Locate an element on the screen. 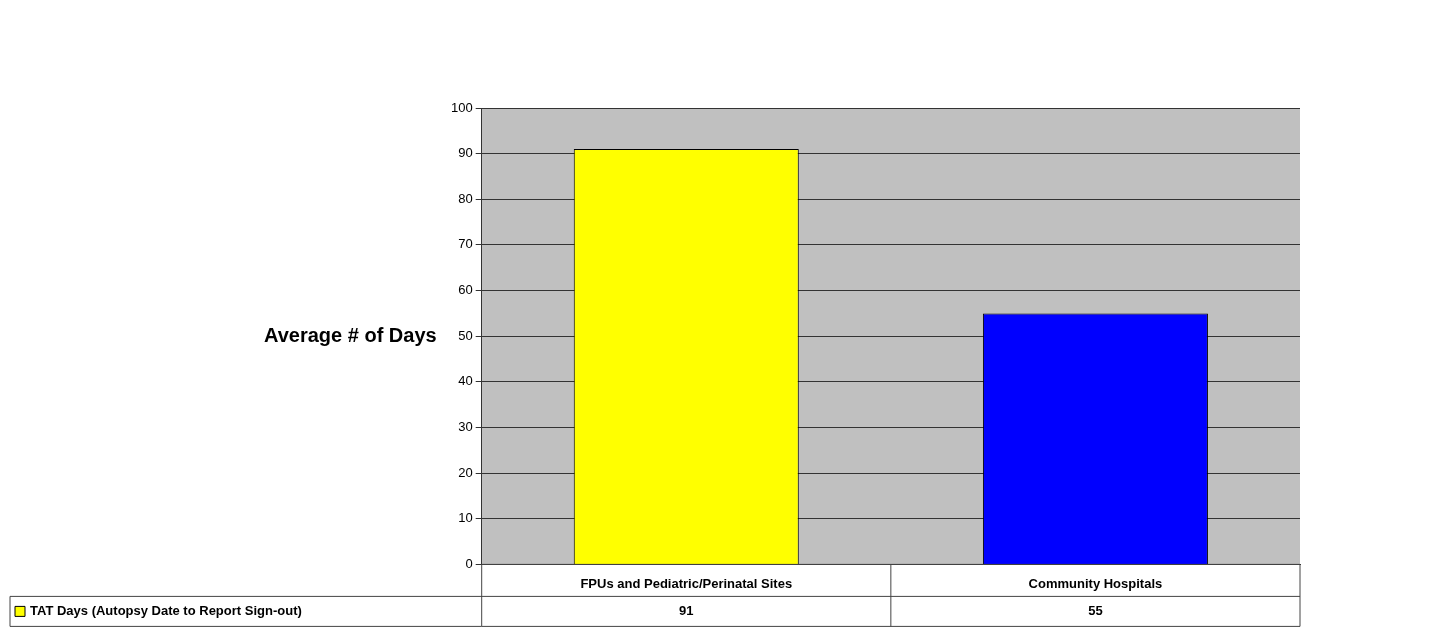 The image size is (1448, 630). legend-label: TAT Days (Autopsy Date to Report Sign-out) is located at coordinates (166, 610).